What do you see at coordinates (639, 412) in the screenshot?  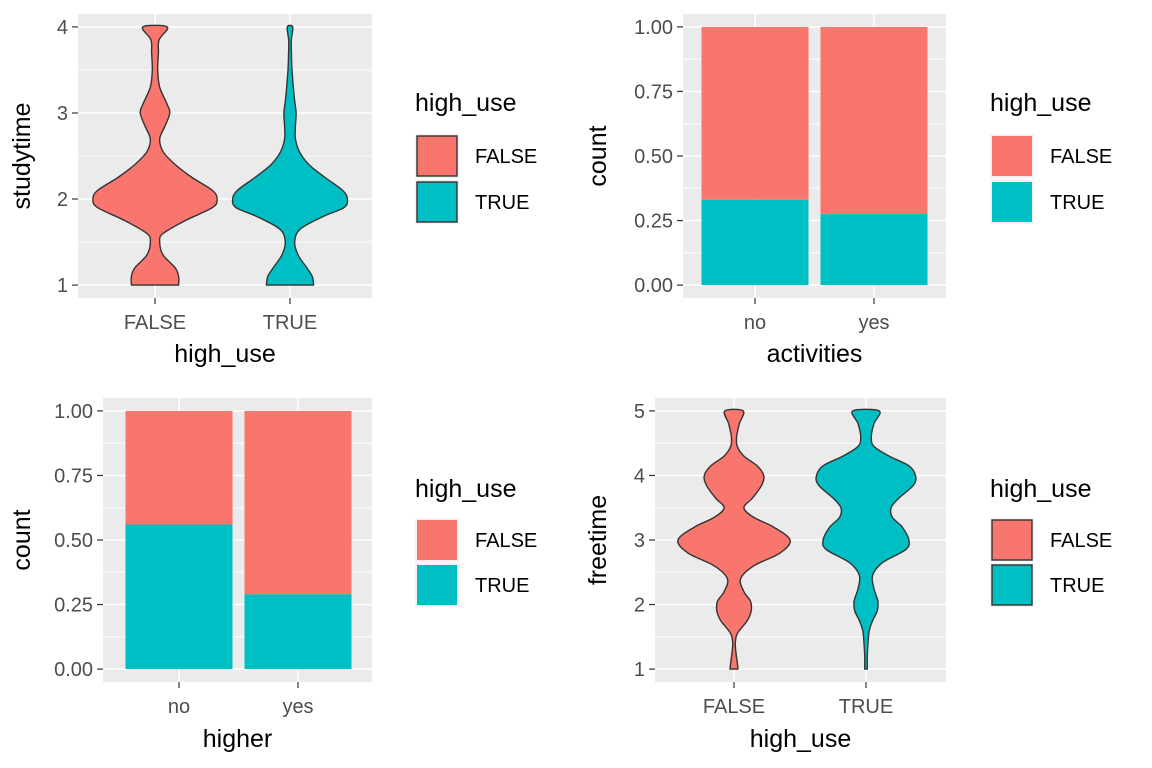 I see `y-tick-label: 5` at bounding box center [639, 412].